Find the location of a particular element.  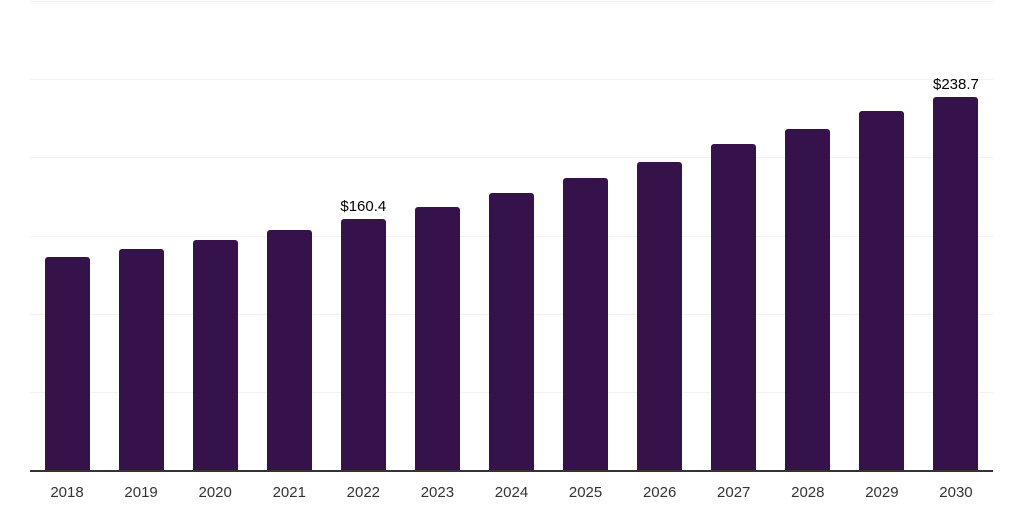

bar-2025 is located at coordinates (586, 324).